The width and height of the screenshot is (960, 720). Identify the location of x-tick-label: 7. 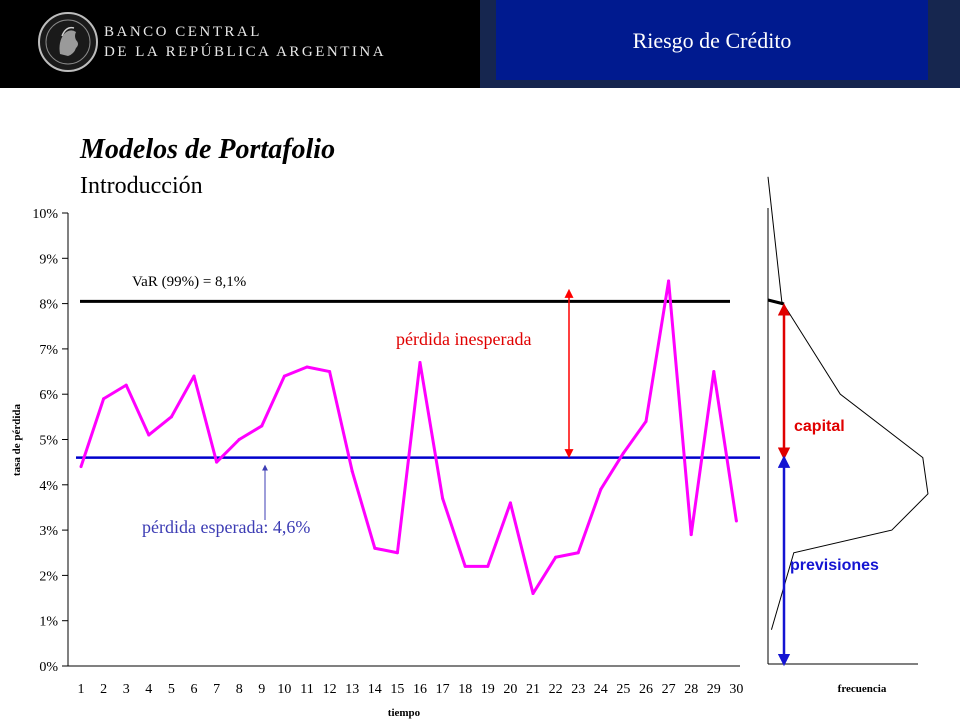
(216, 689).